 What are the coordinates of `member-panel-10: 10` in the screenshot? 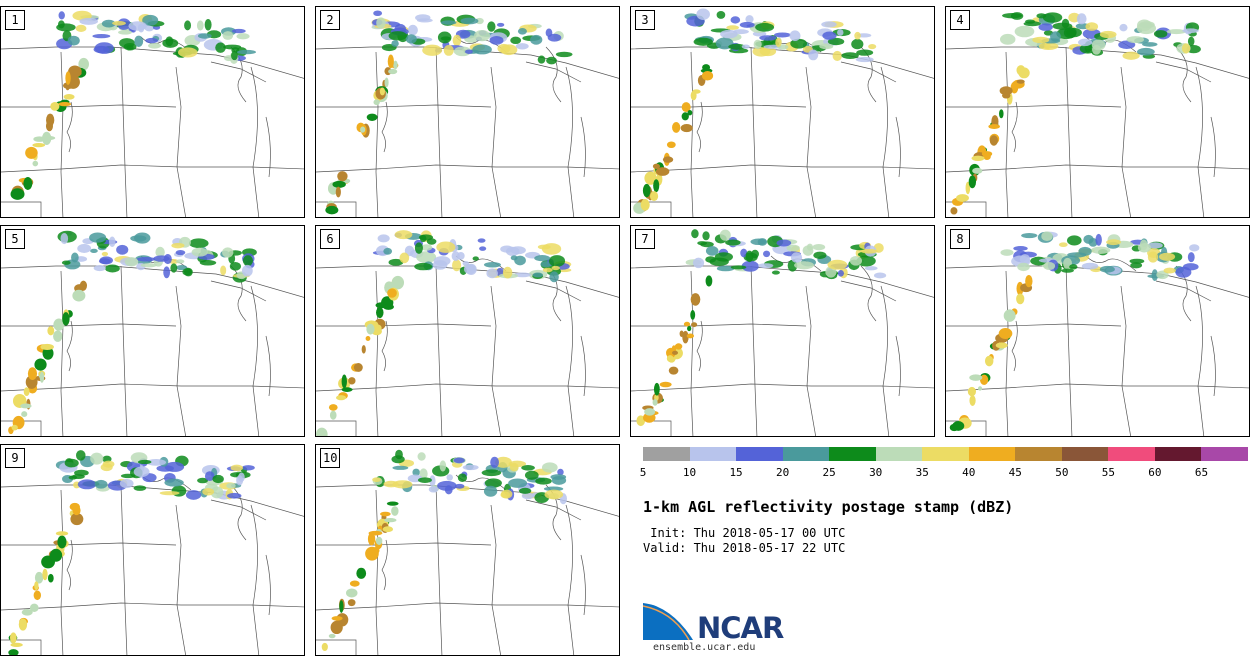 It's located at (467, 550).